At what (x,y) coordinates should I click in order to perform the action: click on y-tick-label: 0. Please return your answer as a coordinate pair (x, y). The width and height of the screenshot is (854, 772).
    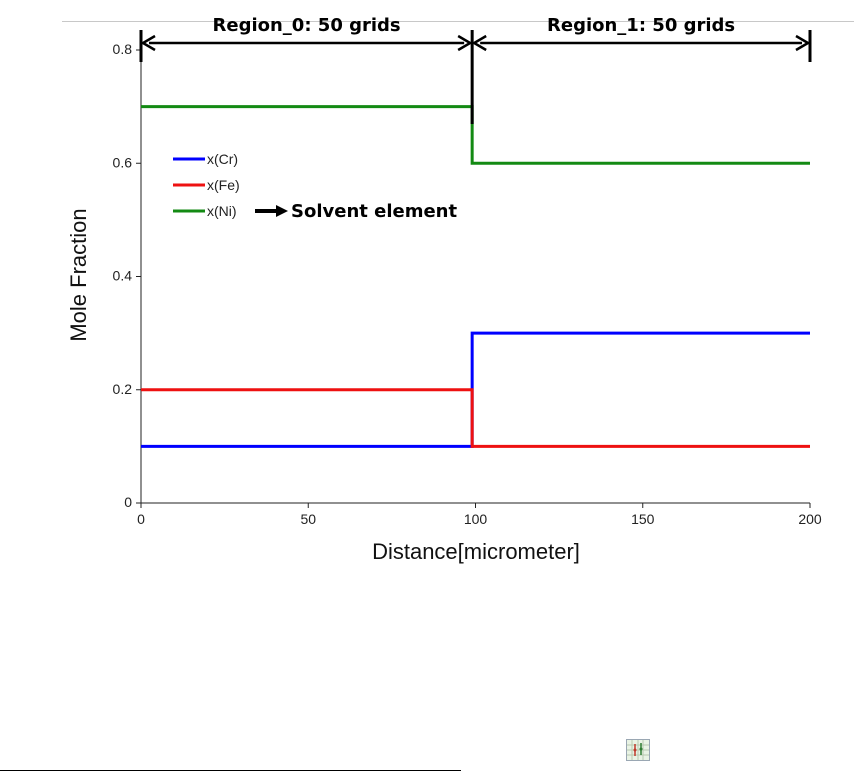
    Looking at the image, I should click on (128, 502).